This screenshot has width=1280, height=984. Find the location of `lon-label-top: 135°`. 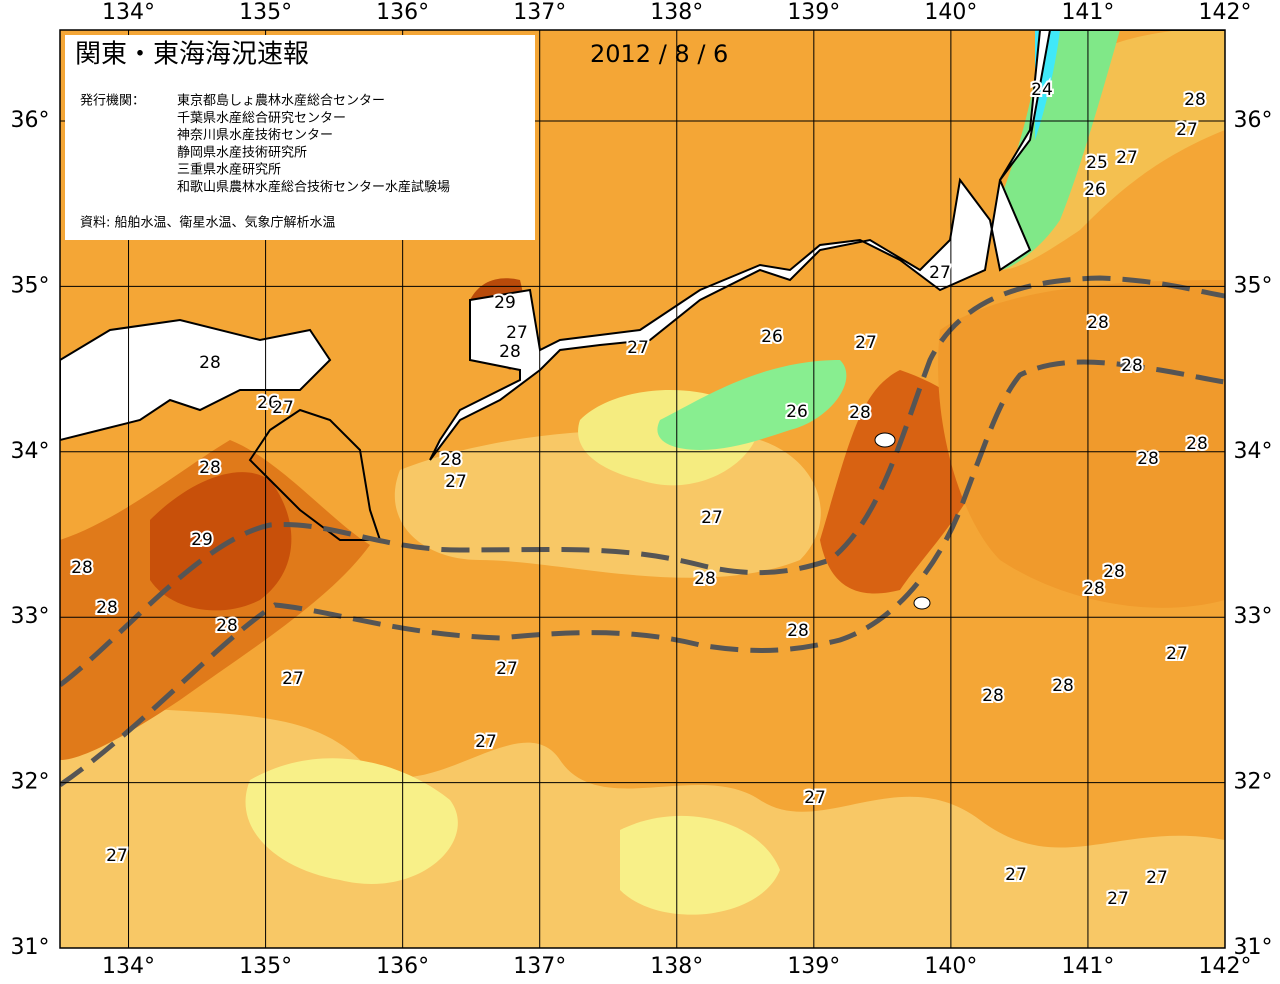

lon-label-top: 135° is located at coordinates (265, 12).